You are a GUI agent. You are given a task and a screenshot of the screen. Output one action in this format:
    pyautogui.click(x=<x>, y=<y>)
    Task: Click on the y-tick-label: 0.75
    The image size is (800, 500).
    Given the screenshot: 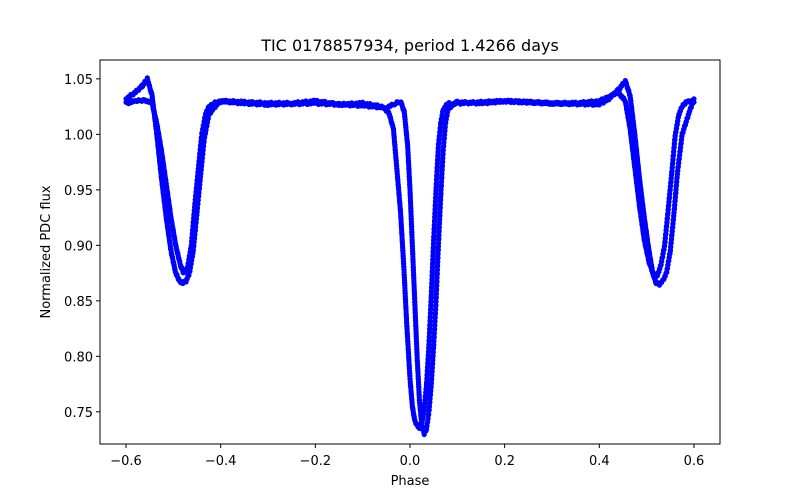 What is the action you would take?
    pyautogui.click(x=78, y=413)
    